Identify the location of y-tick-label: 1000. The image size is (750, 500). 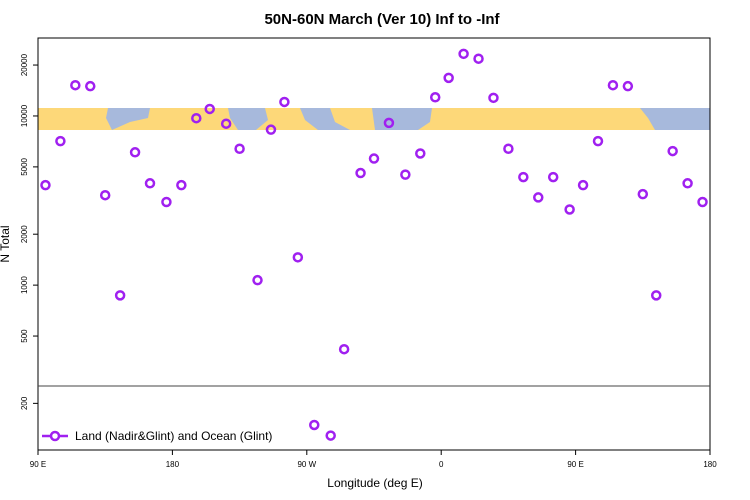
(24, 285).